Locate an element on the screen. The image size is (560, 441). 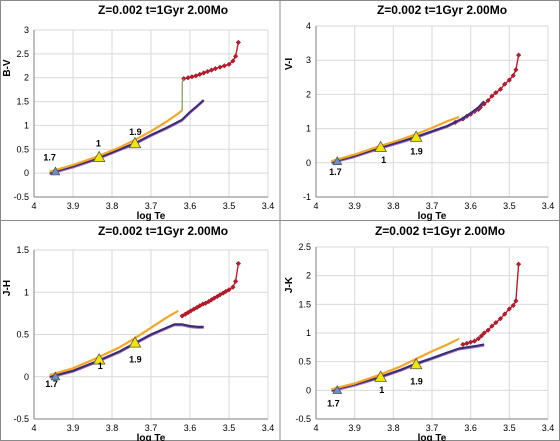
y-tick-label: 4 is located at coordinates (308, 26).